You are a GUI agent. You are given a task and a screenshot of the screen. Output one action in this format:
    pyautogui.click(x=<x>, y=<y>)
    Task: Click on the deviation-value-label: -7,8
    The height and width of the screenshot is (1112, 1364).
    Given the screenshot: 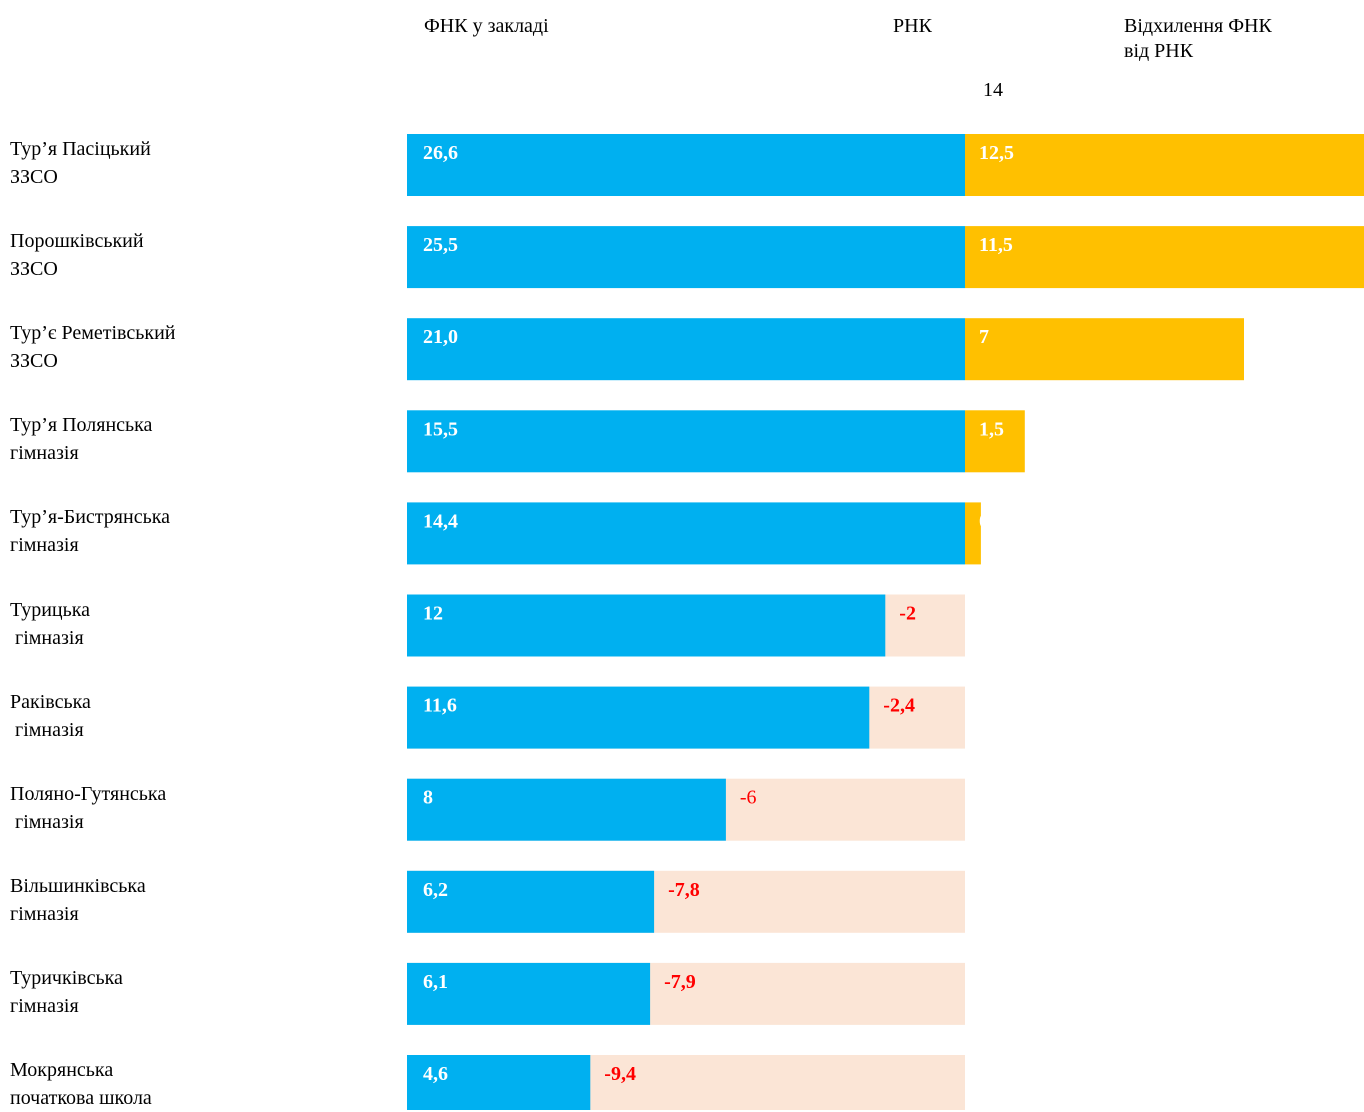 What is the action you would take?
    pyautogui.click(x=684, y=890)
    